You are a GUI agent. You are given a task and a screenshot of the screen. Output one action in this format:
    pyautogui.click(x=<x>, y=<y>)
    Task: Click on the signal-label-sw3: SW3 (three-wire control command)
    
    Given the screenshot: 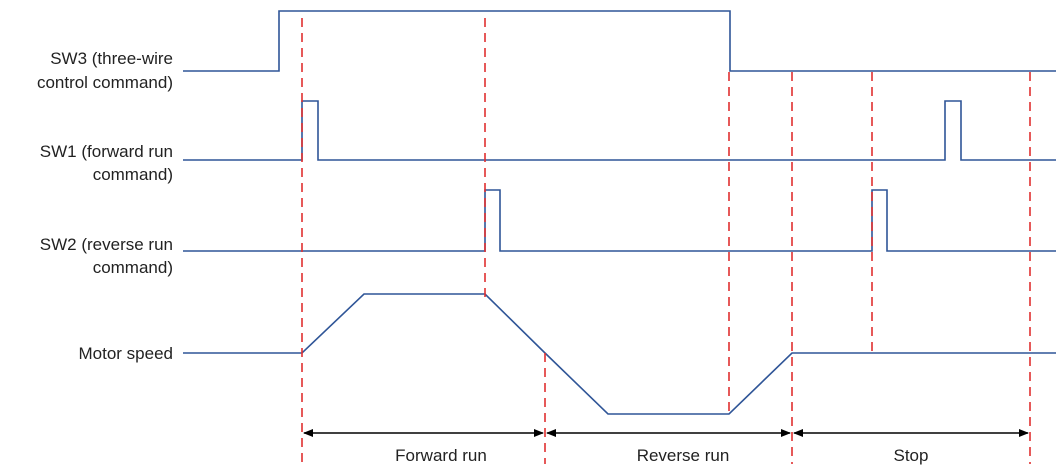 What is the action you would take?
    pyautogui.click(x=105, y=70)
    